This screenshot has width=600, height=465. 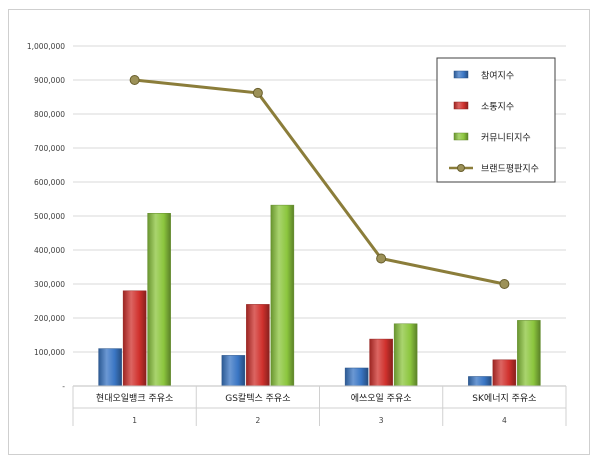 I want to click on x-tick-label: 에쓰오일 주유소, so click(x=381, y=398).